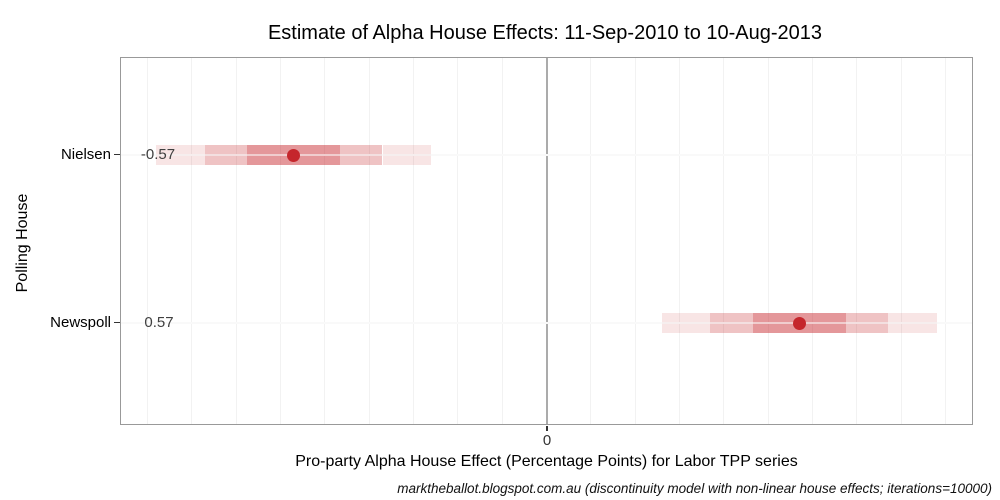 This screenshot has height=500, width=1000. I want to click on x-tick-mark-zero, so click(547, 428).